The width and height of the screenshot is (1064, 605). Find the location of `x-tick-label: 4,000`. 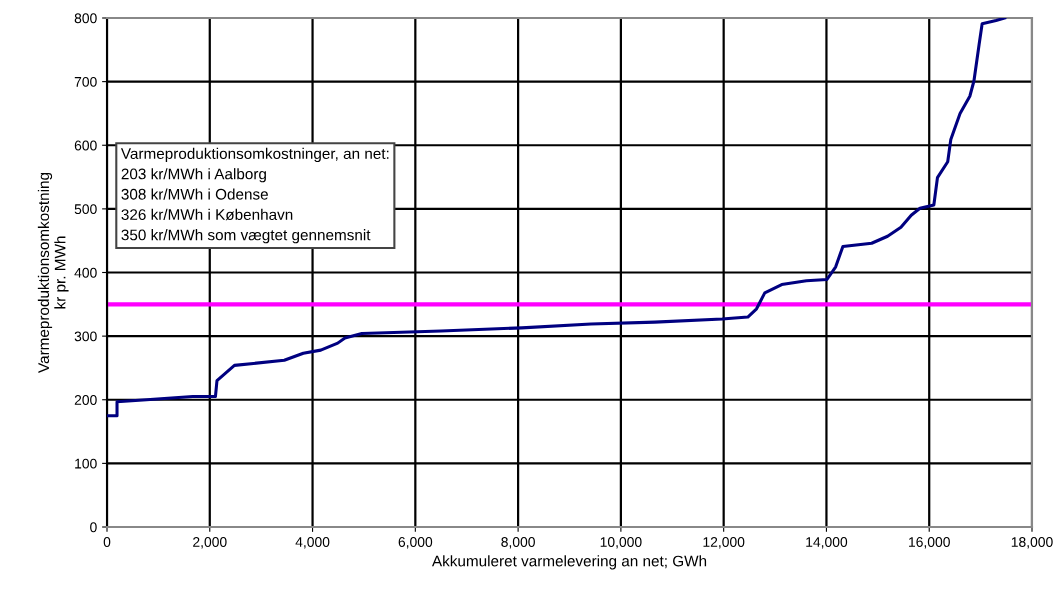

x-tick-label: 4,000 is located at coordinates (312, 543).